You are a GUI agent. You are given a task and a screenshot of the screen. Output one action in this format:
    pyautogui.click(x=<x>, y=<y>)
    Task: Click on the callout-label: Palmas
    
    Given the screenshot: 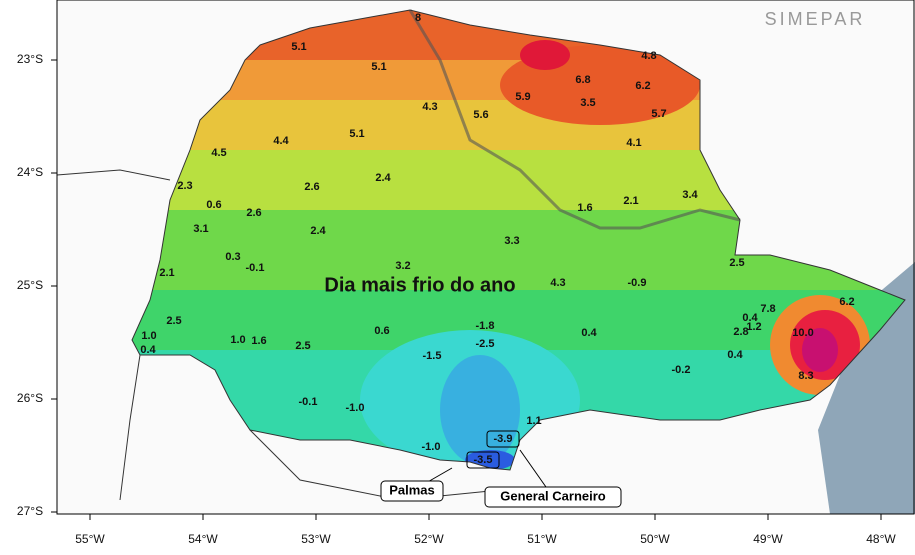 What is the action you would take?
    pyautogui.click(x=412, y=489)
    